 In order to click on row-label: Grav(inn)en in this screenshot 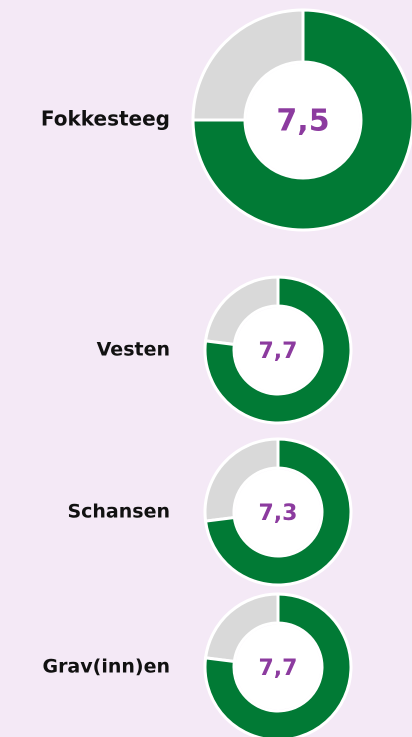, I will do `click(106, 667)`.